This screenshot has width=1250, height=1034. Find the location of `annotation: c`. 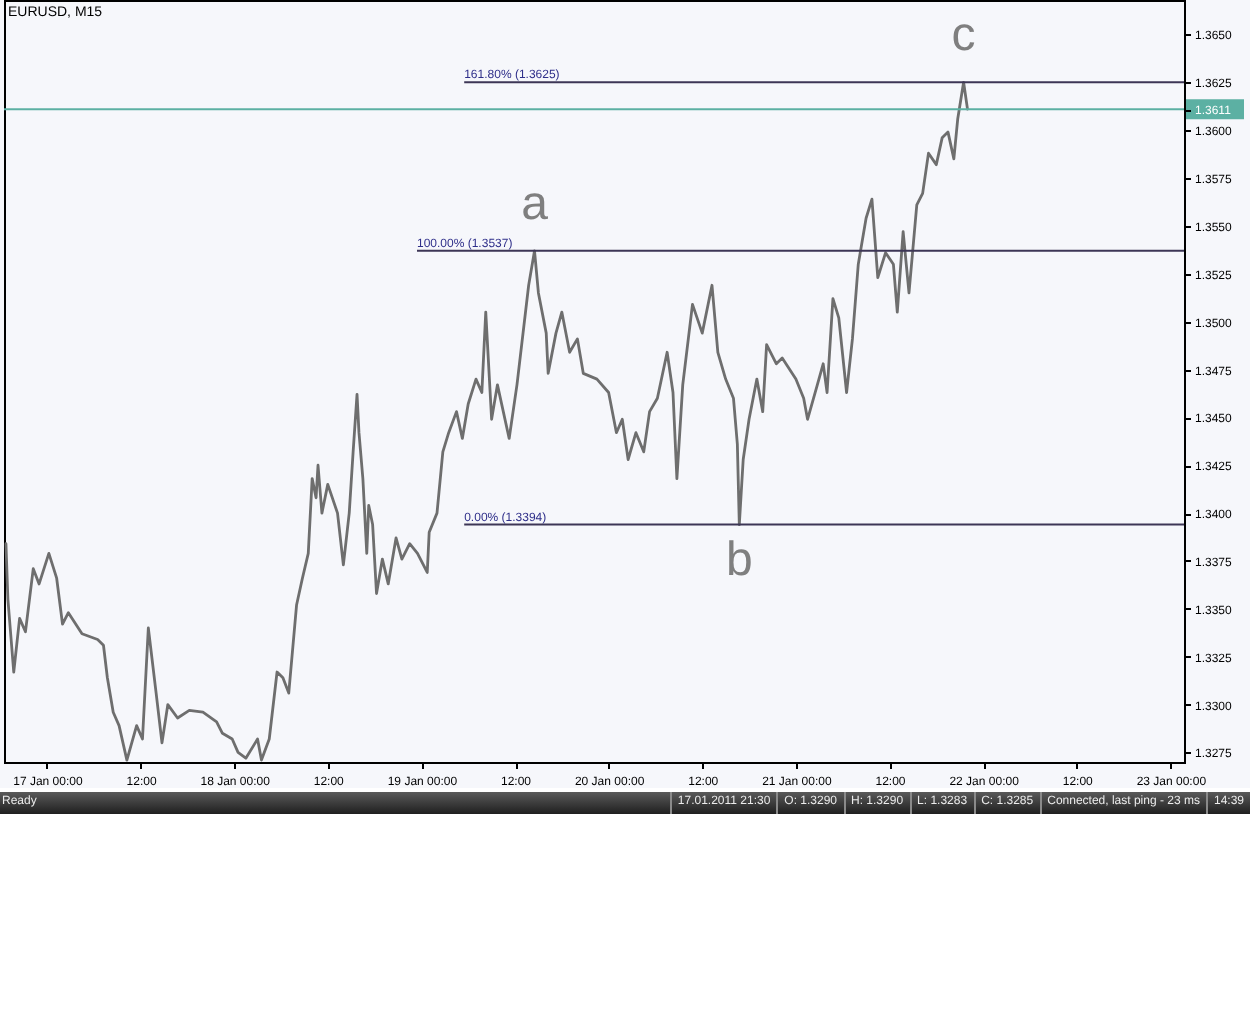

annotation: c is located at coordinates (963, 35).